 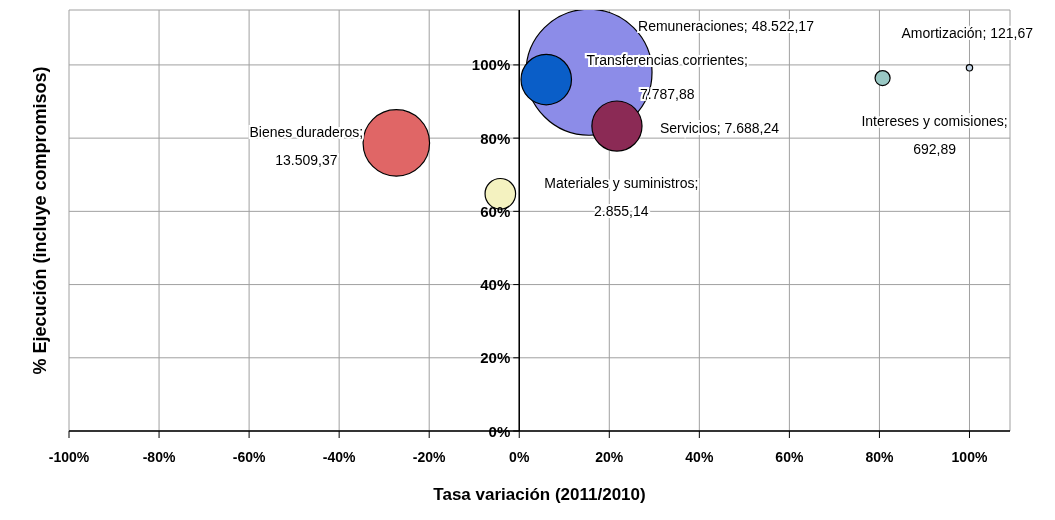 I want to click on x-axis-title: Tasa variación (2011/2010), so click(x=539, y=494).